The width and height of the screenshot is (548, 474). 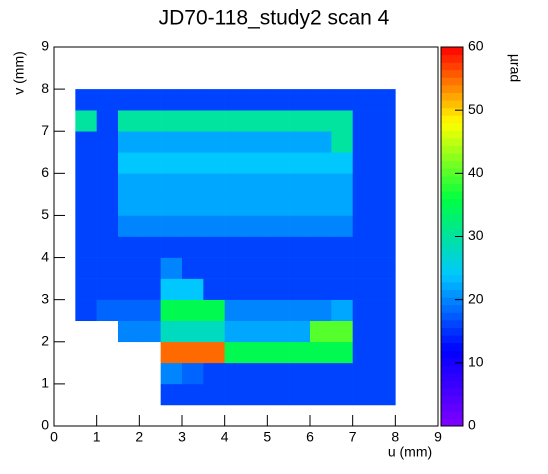 What do you see at coordinates (139, 437) in the screenshot?
I see `x-tick-label: 2` at bounding box center [139, 437].